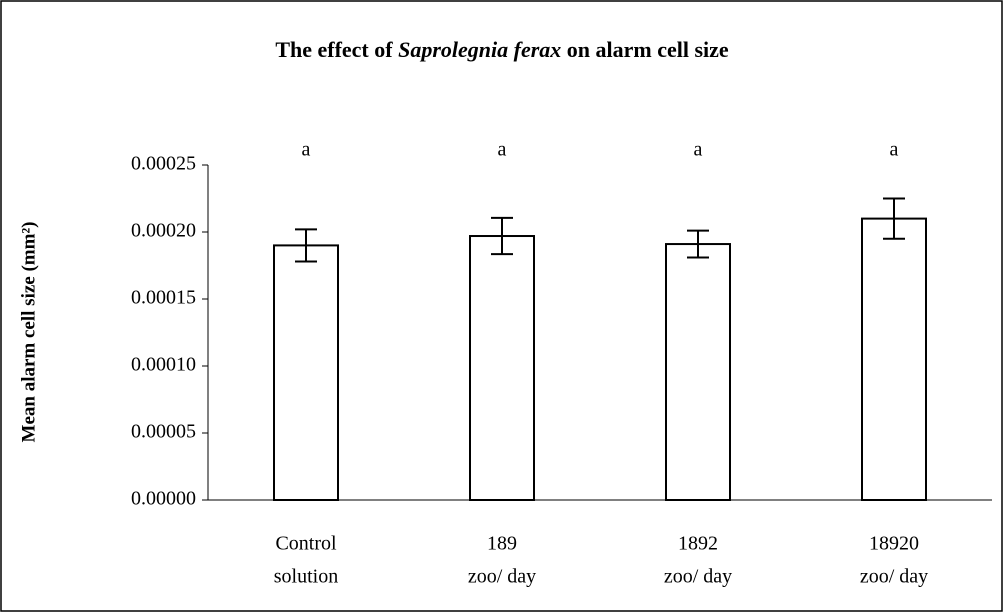 Image resolution: width=1004 pixels, height=613 pixels. I want to click on y-axis-label: Mean alarm cell size (mm²), so click(28, 332).